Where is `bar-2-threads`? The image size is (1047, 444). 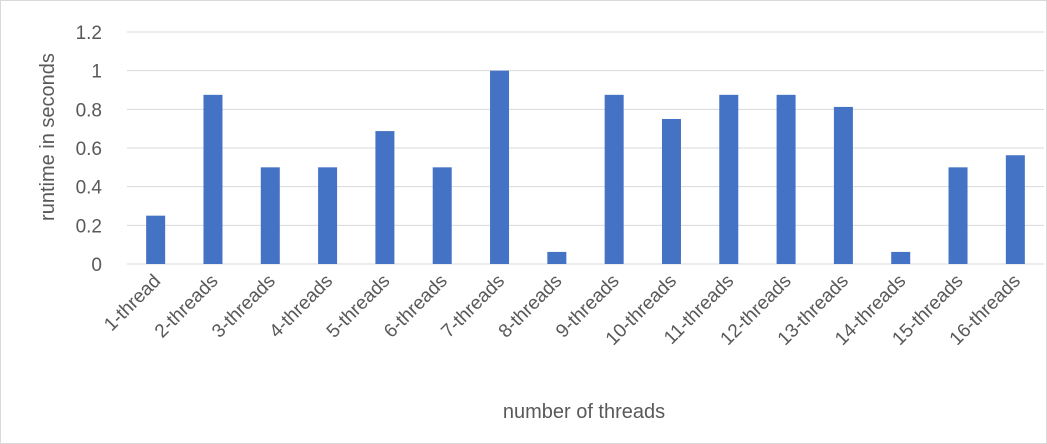
bar-2-threads is located at coordinates (213, 179).